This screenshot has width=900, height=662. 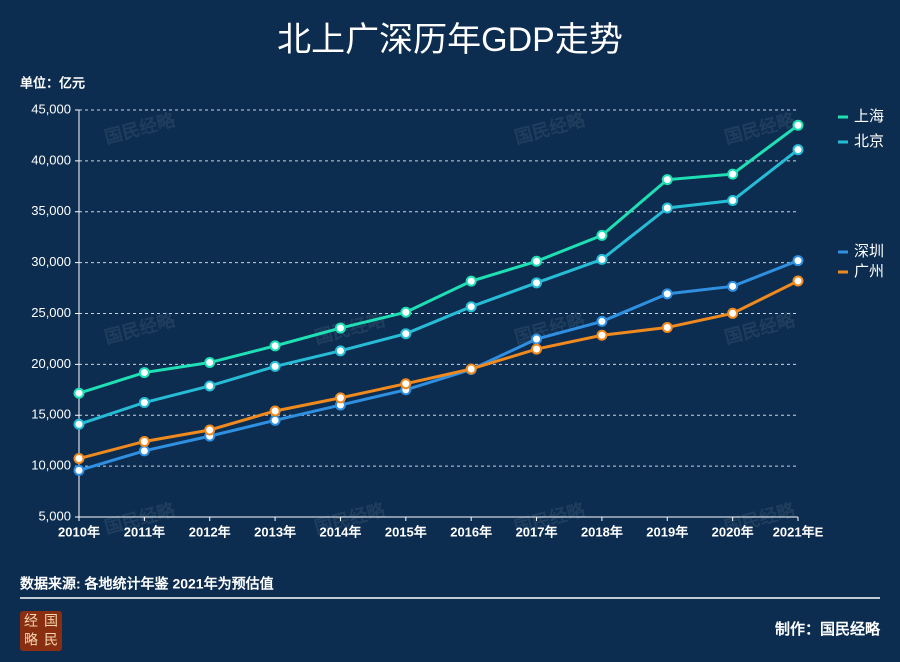 What do you see at coordinates (51, 210) in the screenshot?
I see `y-tick-label: 35,000` at bounding box center [51, 210].